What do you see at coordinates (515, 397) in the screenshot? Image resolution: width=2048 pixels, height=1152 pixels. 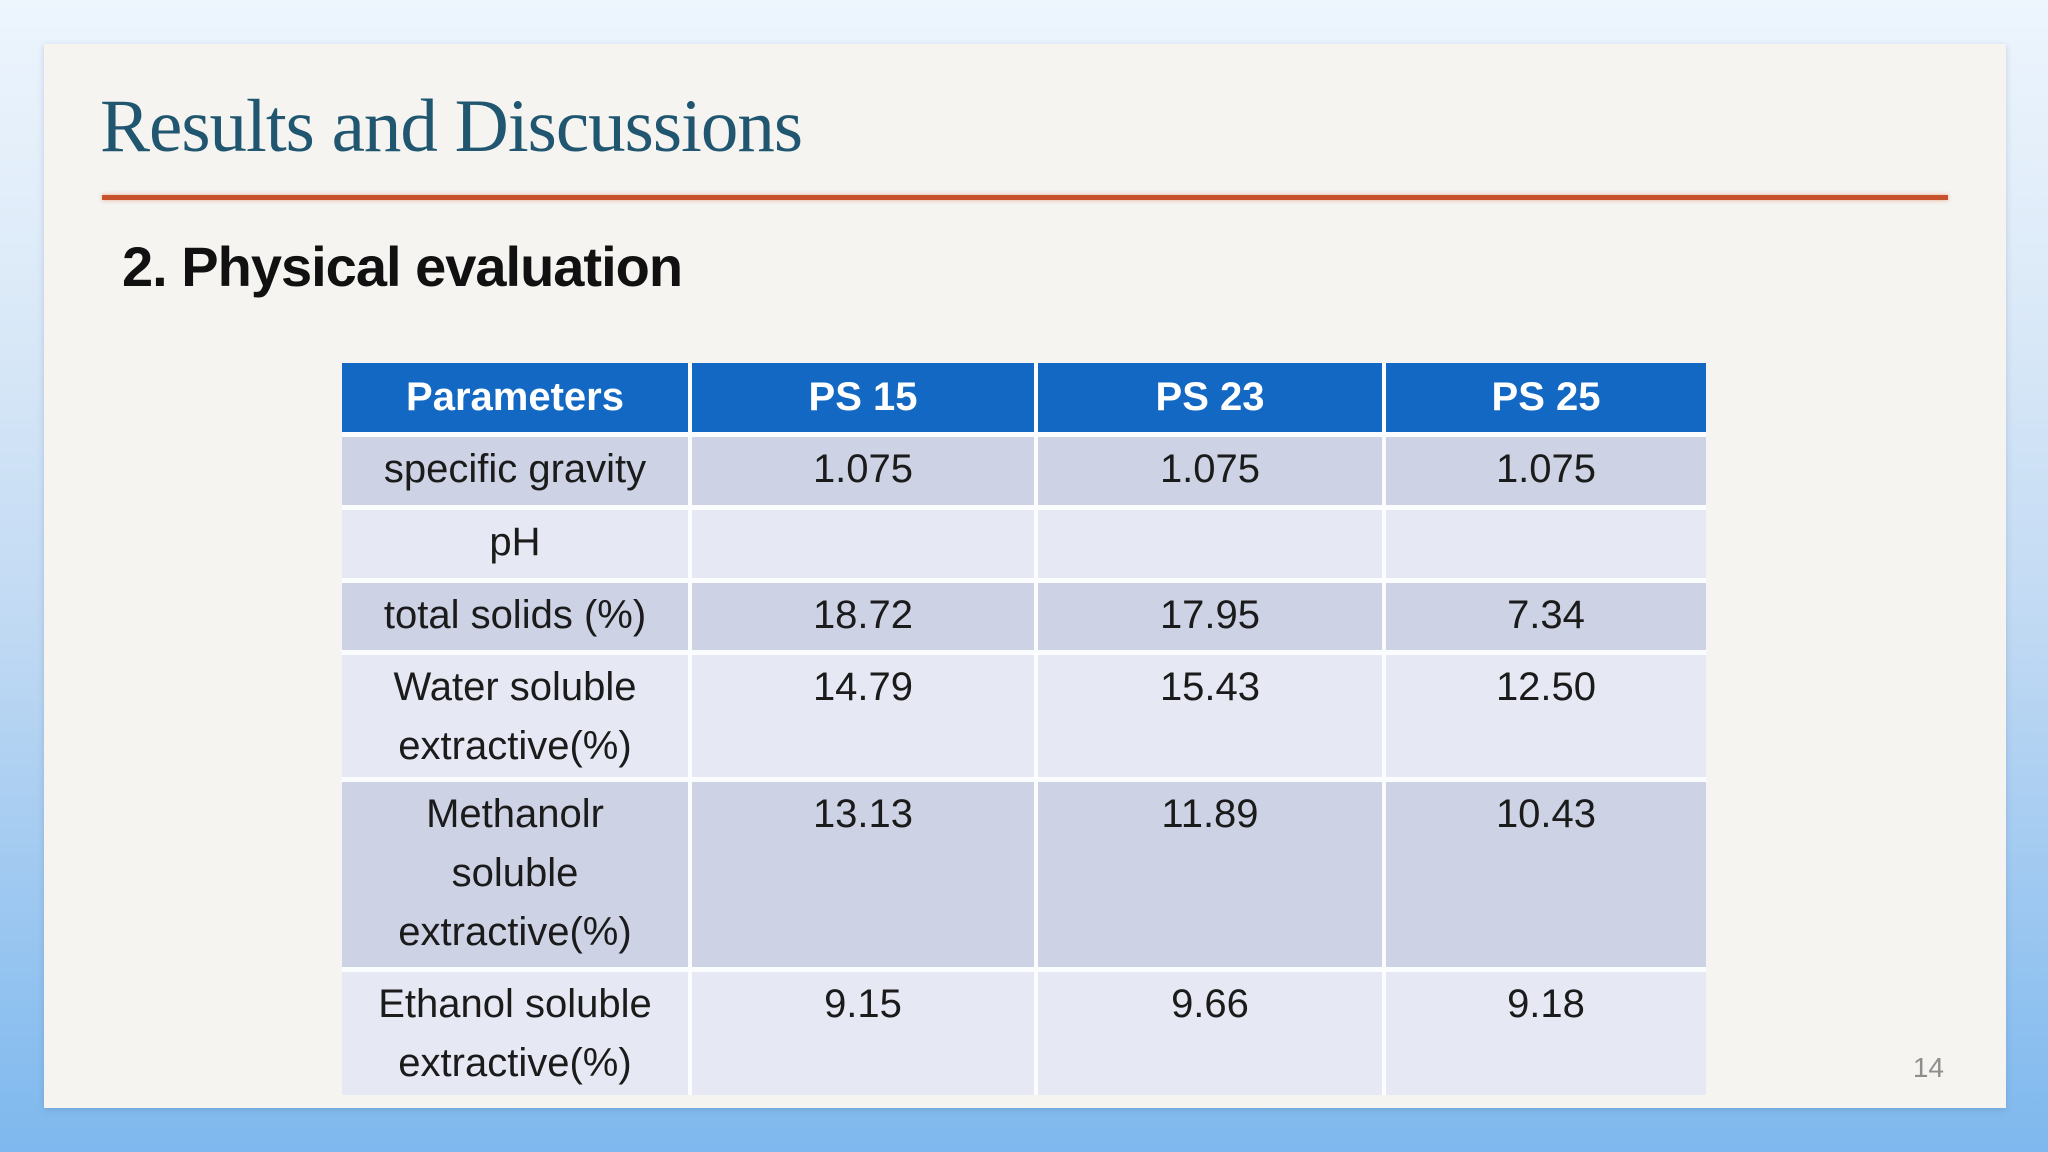 I see `table-header-parameters: Parameters` at bounding box center [515, 397].